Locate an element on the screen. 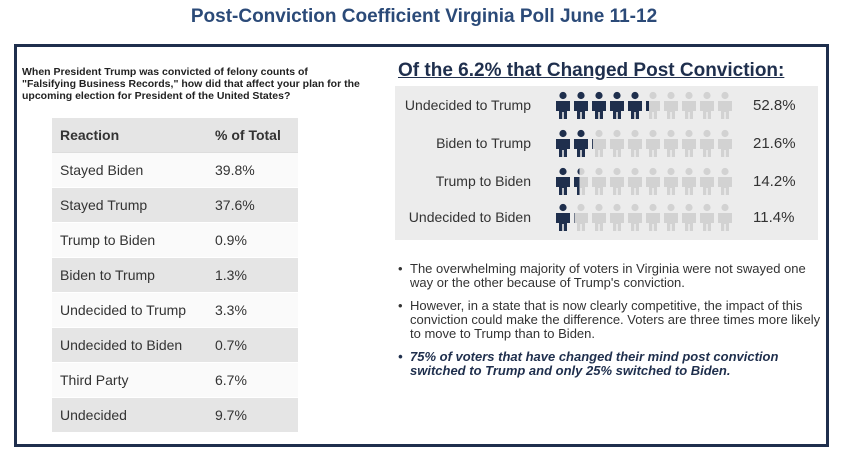  pictograph-value: 21.6% is located at coordinates (774, 143).